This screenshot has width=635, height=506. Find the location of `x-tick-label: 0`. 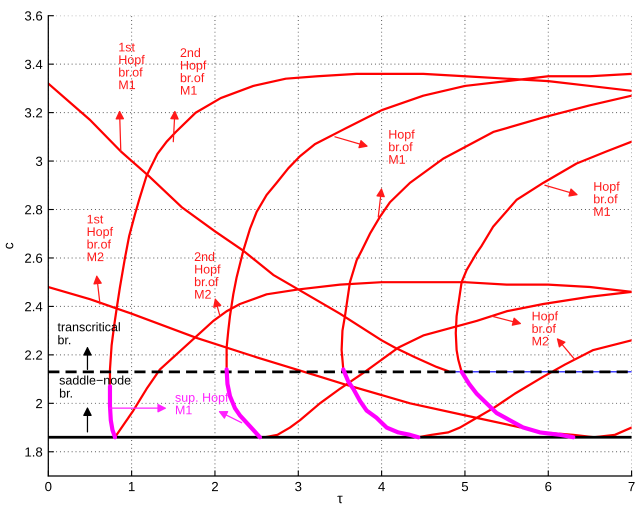

x-tick-label: 0 is located at coordinates (48, 487).